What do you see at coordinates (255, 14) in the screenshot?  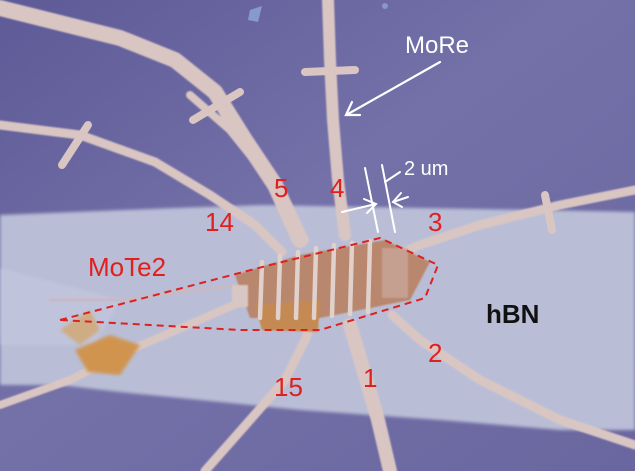 I see `debris-flake` at bounding box center [255, 14].